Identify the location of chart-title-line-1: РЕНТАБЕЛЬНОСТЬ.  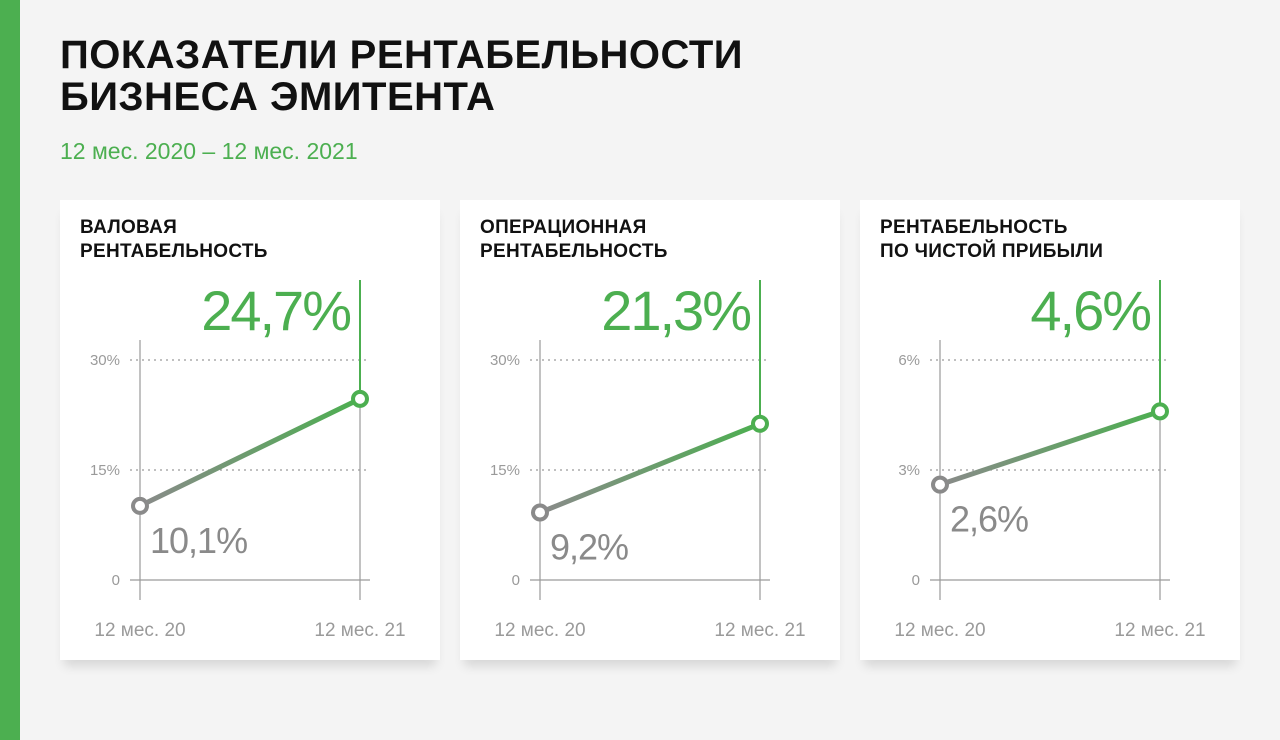
(974, 227).